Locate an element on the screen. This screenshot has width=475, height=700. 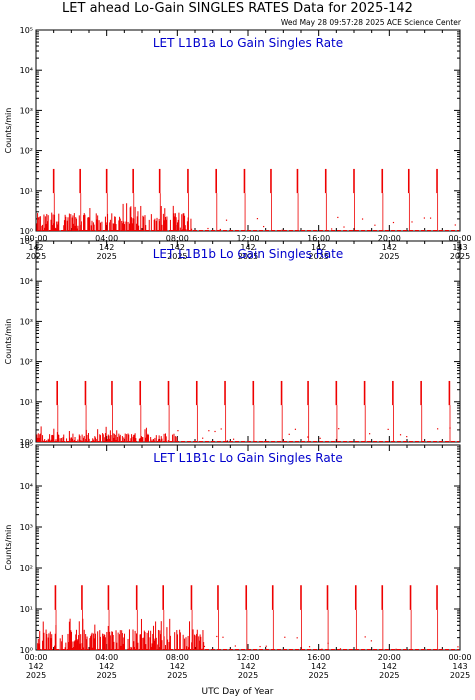
x-axis-label: UTC Day of Year is located at coordinates (237, 692).